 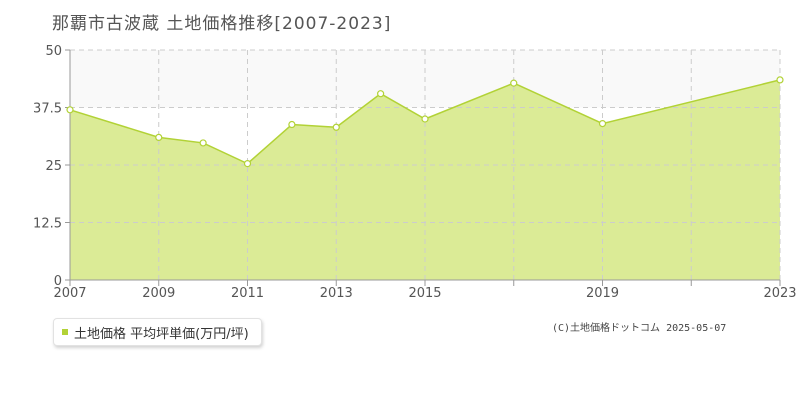 I want to click on y-tick-label: 0, so click(x=58, y=281).